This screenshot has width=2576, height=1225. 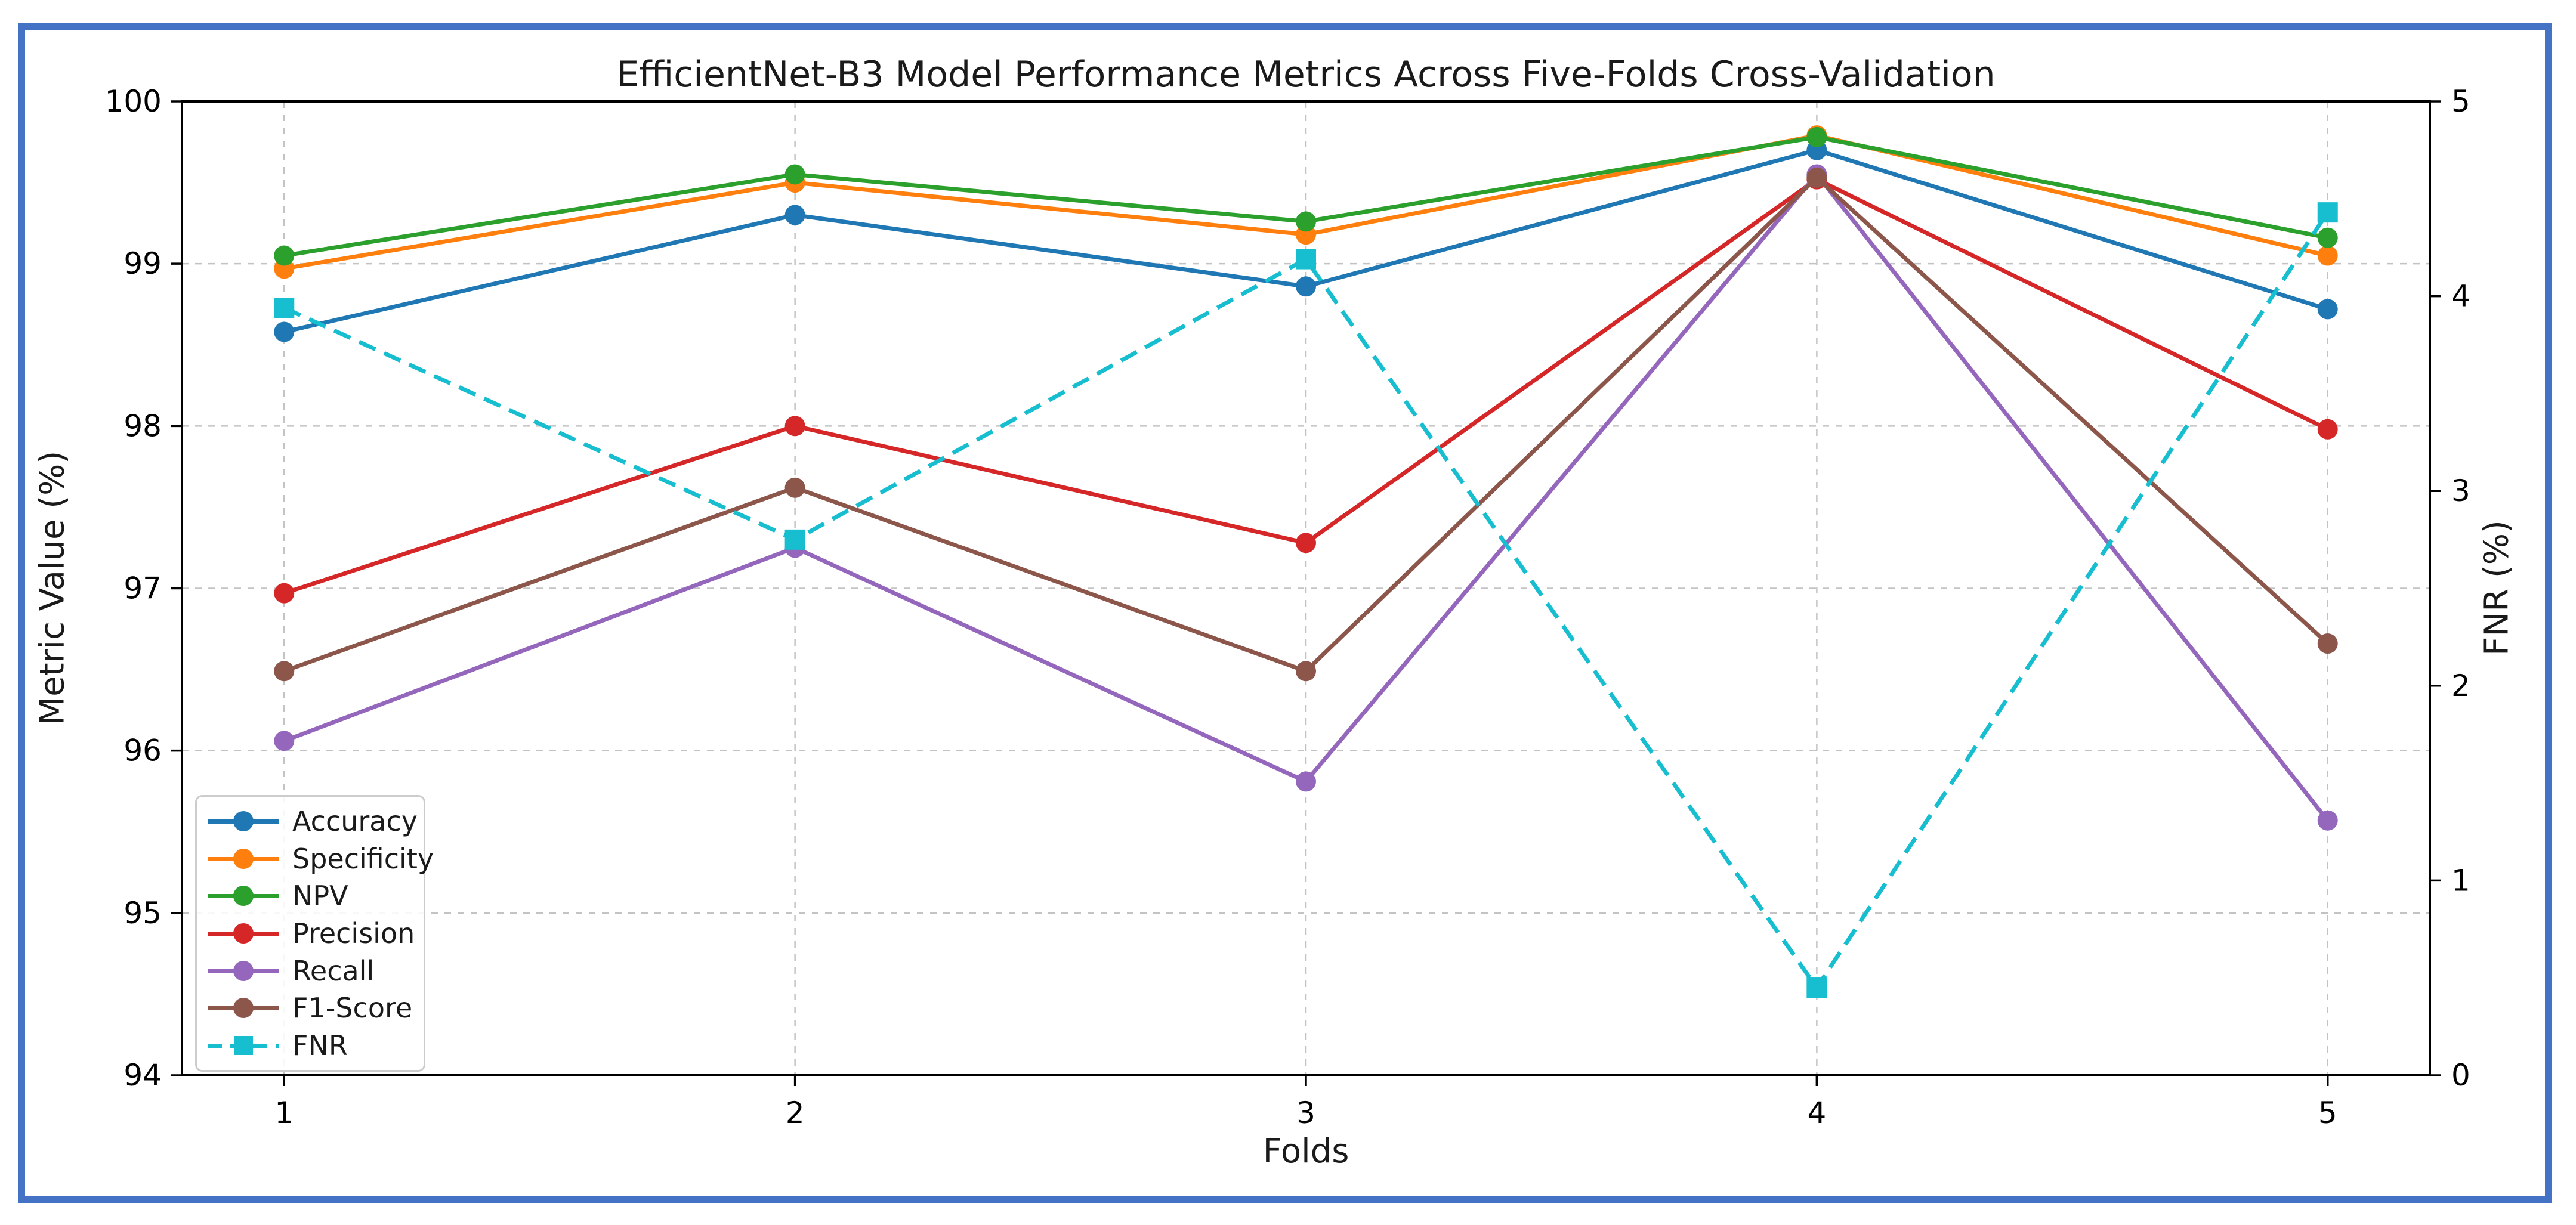 I want to click on legend-swatch-recall, so click(x=243, y=971).